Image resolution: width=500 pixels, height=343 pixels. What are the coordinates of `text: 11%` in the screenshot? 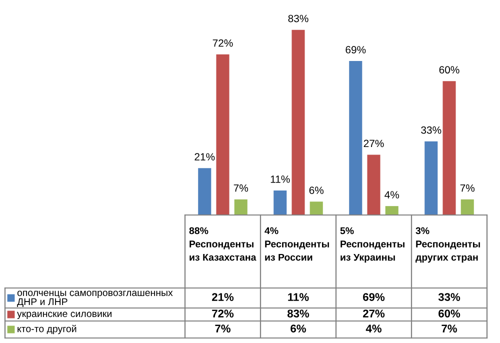 It's located at (280, 179).